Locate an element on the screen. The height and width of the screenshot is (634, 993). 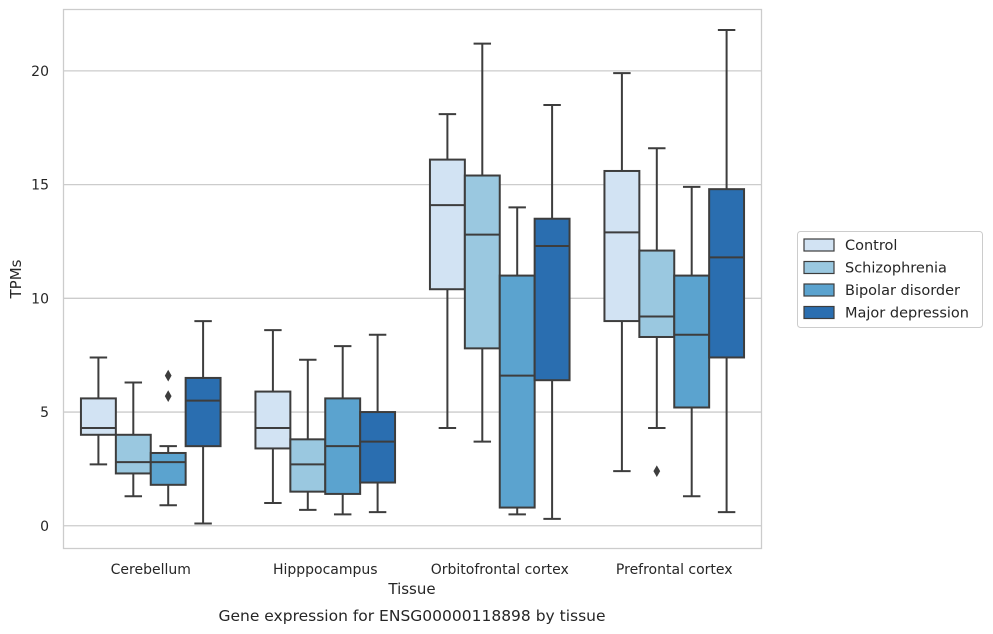
legend-entry: Bipolar disorder is located at coordinates (881, 291).